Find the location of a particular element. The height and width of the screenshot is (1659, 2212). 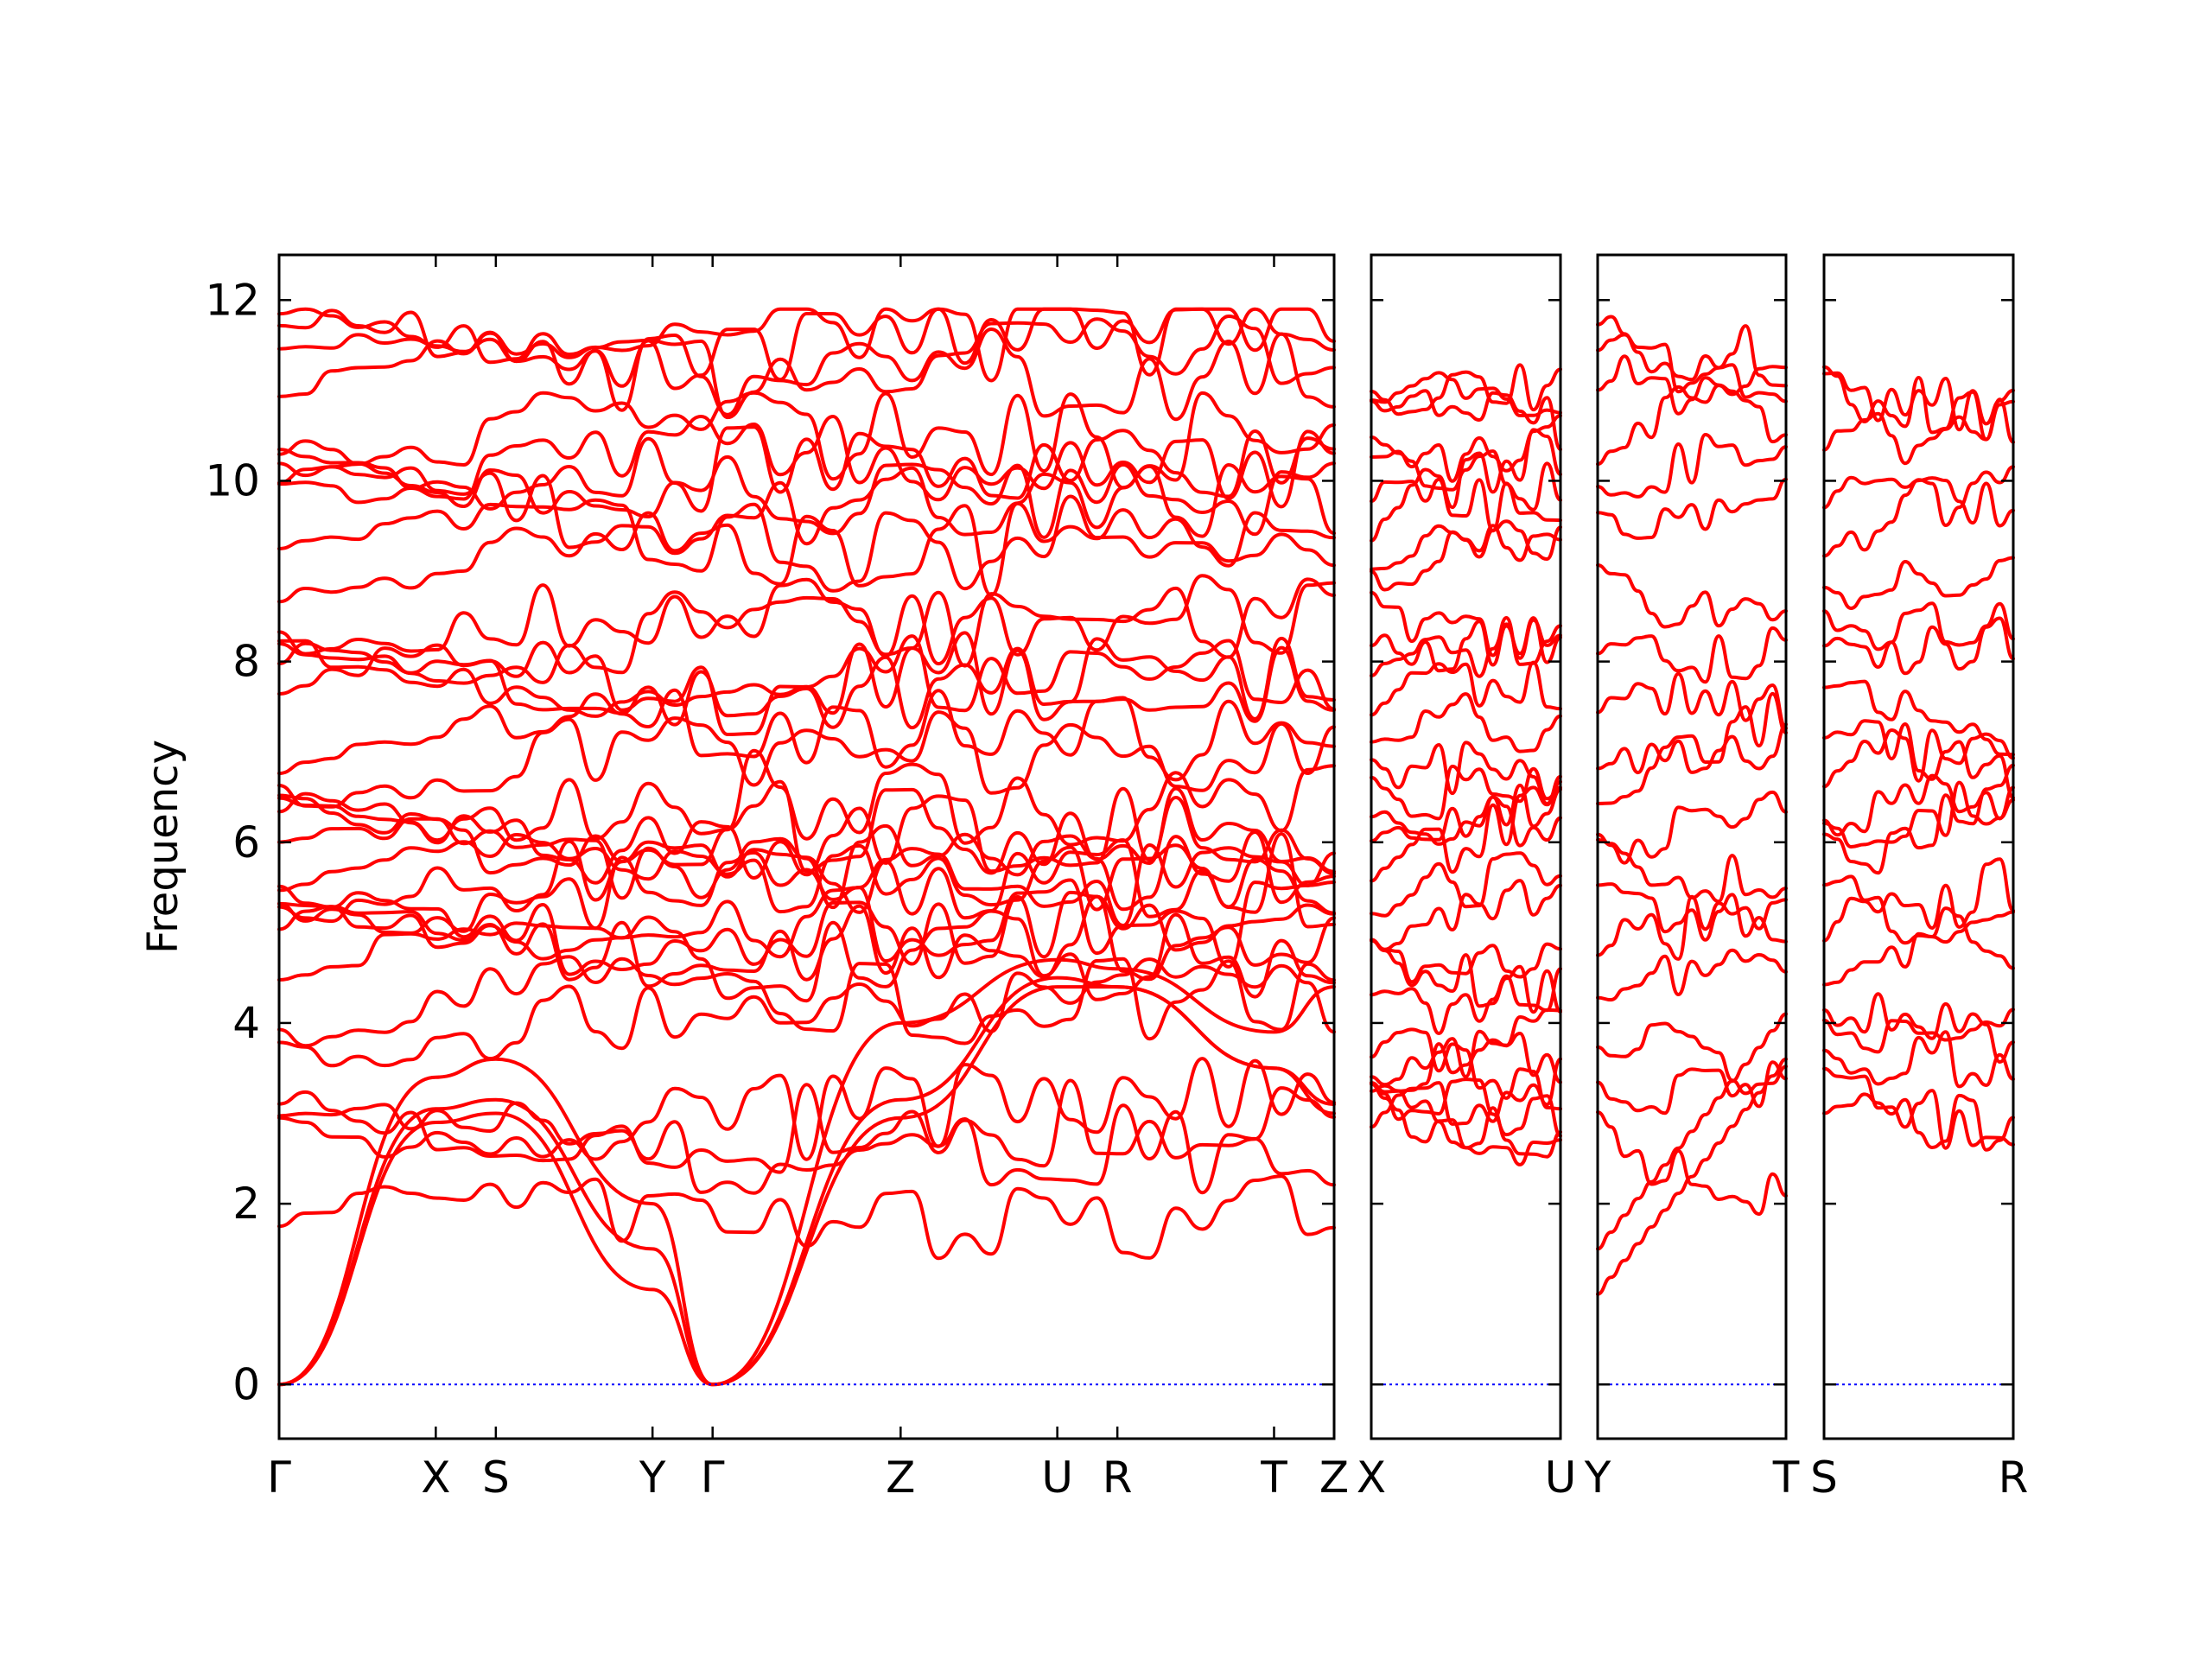

x-tick-label: Γ is located at coordinates (713, 1477).